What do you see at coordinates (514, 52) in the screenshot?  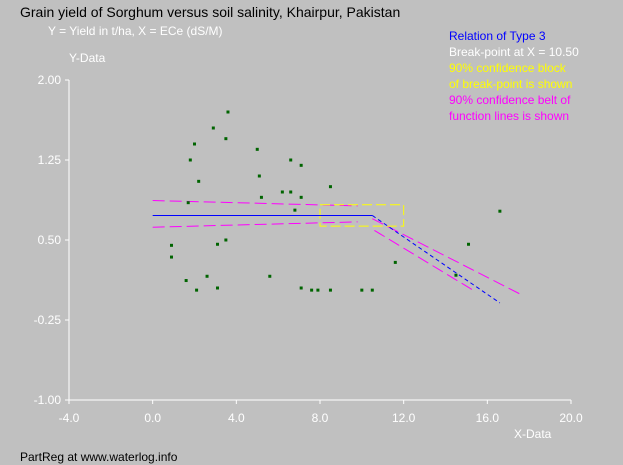 I see `legend-item: Break-point at X = 10.50` at bounding box center [514, 52].